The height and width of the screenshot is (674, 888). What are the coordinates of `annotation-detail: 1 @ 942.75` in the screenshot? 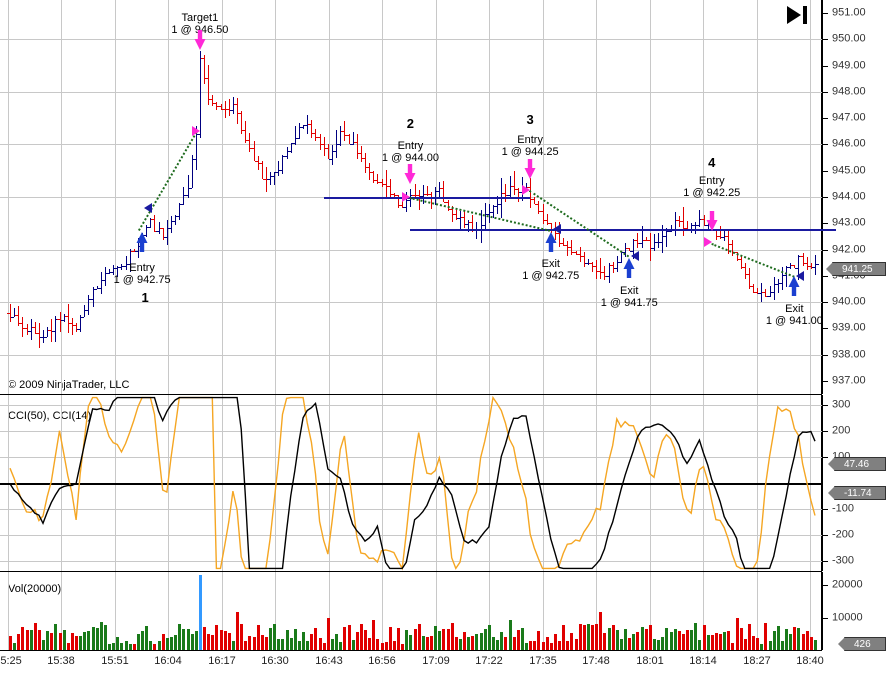 It's located at (142, 280).